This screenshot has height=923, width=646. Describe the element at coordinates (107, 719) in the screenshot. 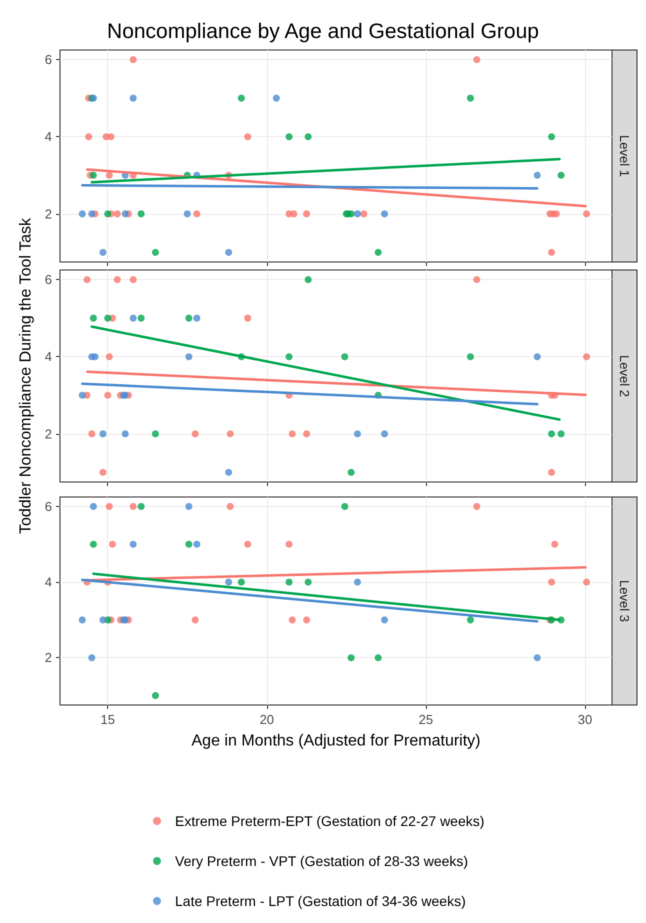

I see `x-tick-label: 15` at that location.